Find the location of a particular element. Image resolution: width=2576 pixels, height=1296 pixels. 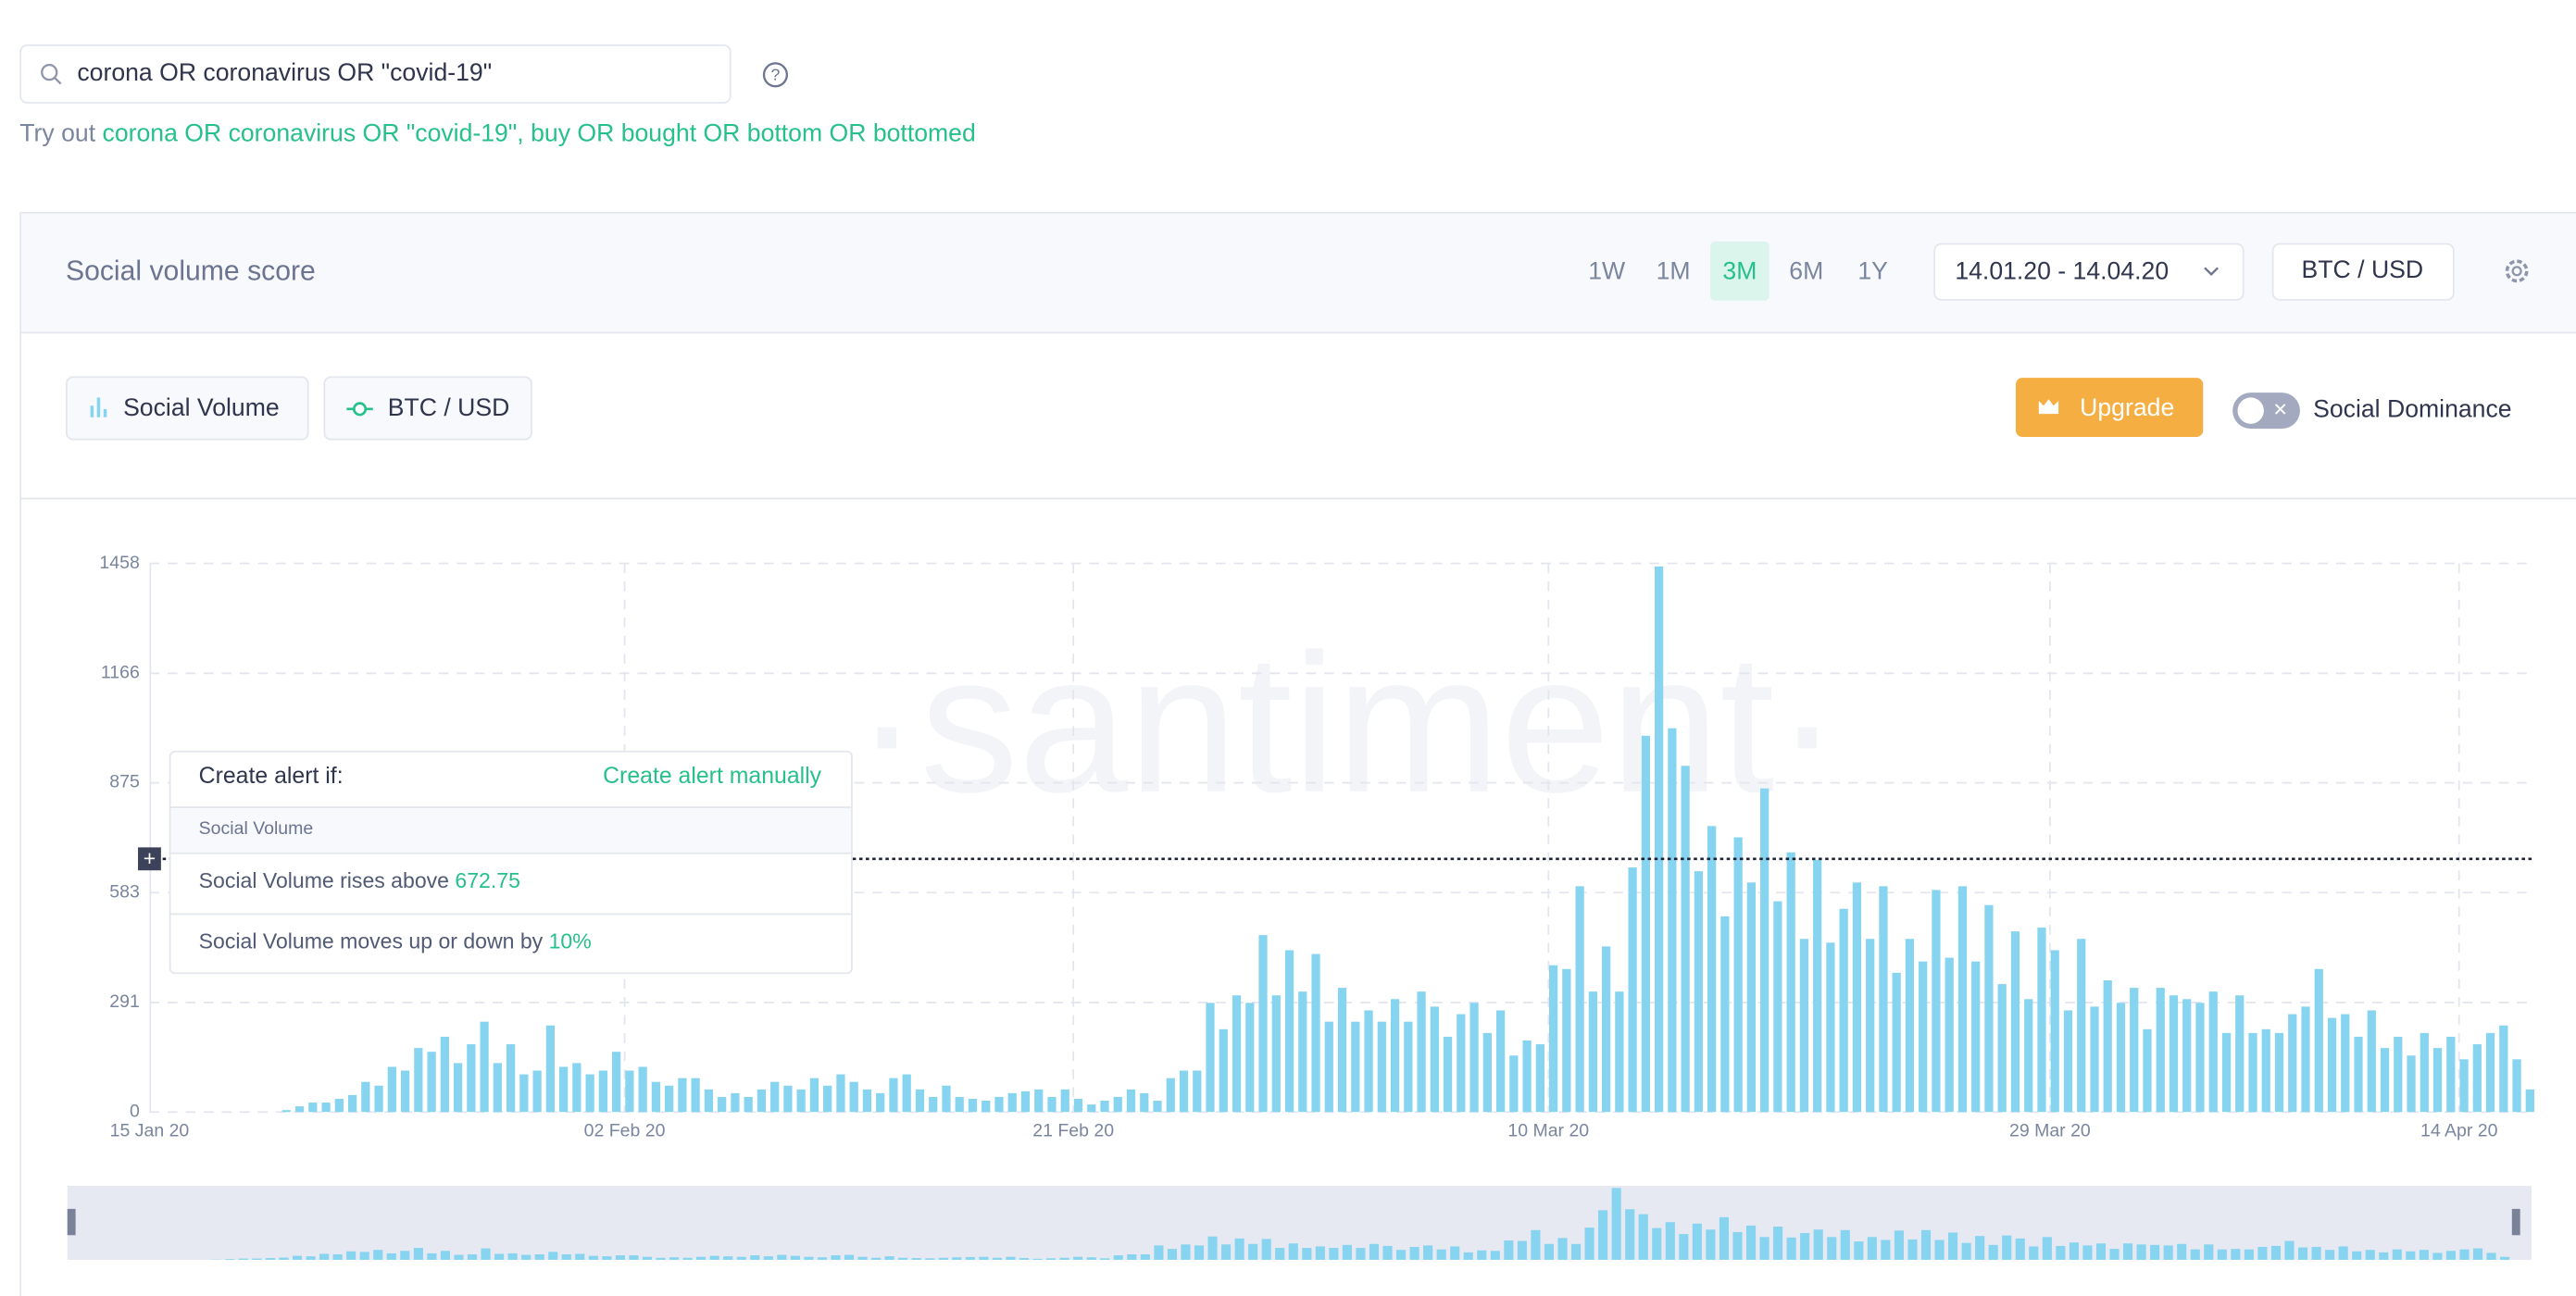

x-tick-label: 29 Mar 20 is located at coordinates (2050, 1131).